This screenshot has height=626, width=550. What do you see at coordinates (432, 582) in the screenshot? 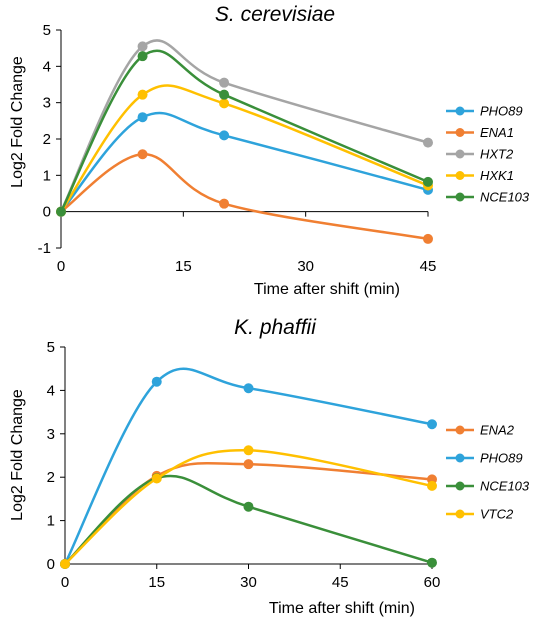
I see `x-tick-label: 60` at bounding box center [432, 582].